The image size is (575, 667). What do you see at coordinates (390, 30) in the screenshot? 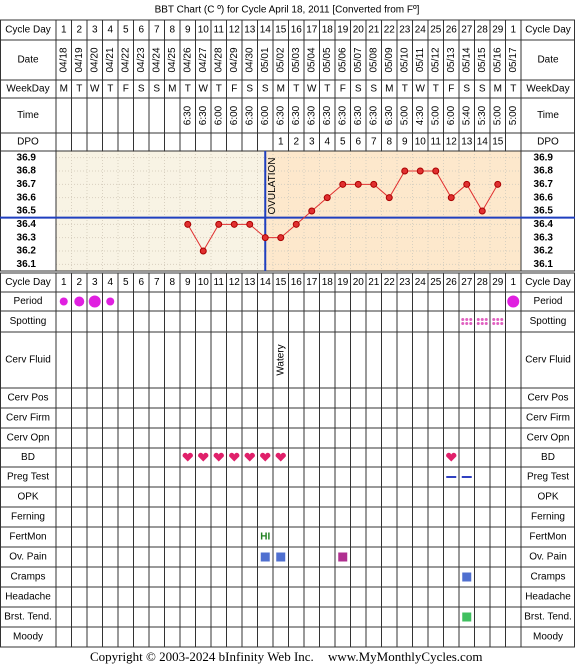
I see `cycle-day: 22` at bounding box center [390, 30].